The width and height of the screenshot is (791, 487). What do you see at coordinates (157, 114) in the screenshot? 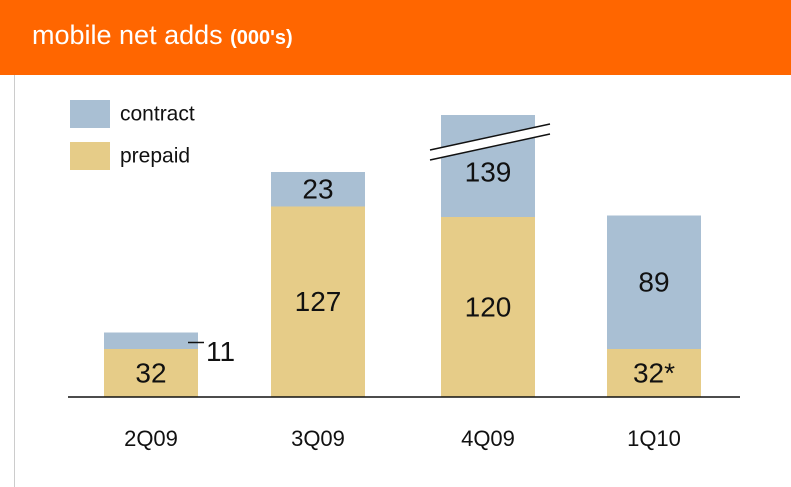
I see `legend-label: contract` at bounding box center [157, 114].